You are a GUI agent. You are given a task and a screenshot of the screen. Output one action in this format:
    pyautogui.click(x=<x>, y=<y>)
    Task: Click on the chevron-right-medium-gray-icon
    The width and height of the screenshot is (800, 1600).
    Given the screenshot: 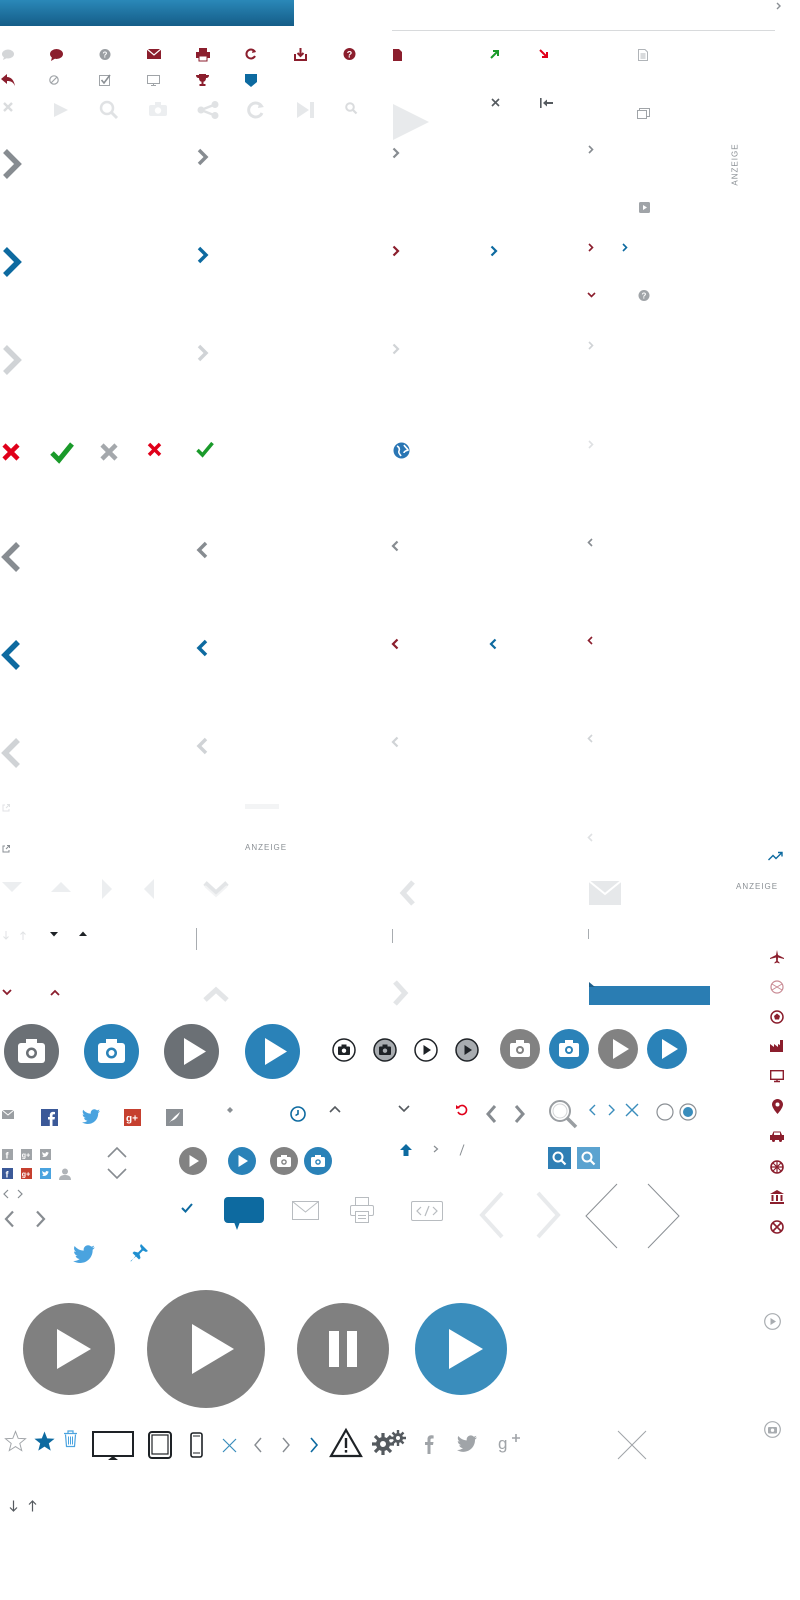 What is the action you would take?
    pyautogui.click(x=203, y=157)
    